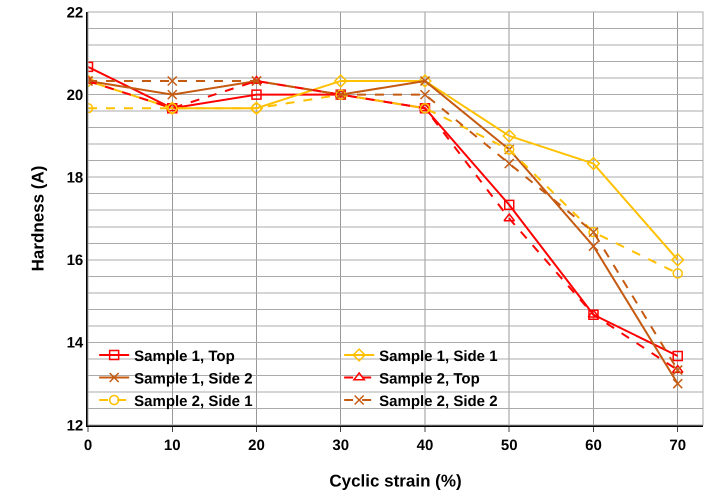 Image resolution: width=707 pixels, height=500 pixels. Describe the element at coordinates (75, 13) in the screenshot. I see `y-tick-label: 22` at that location.